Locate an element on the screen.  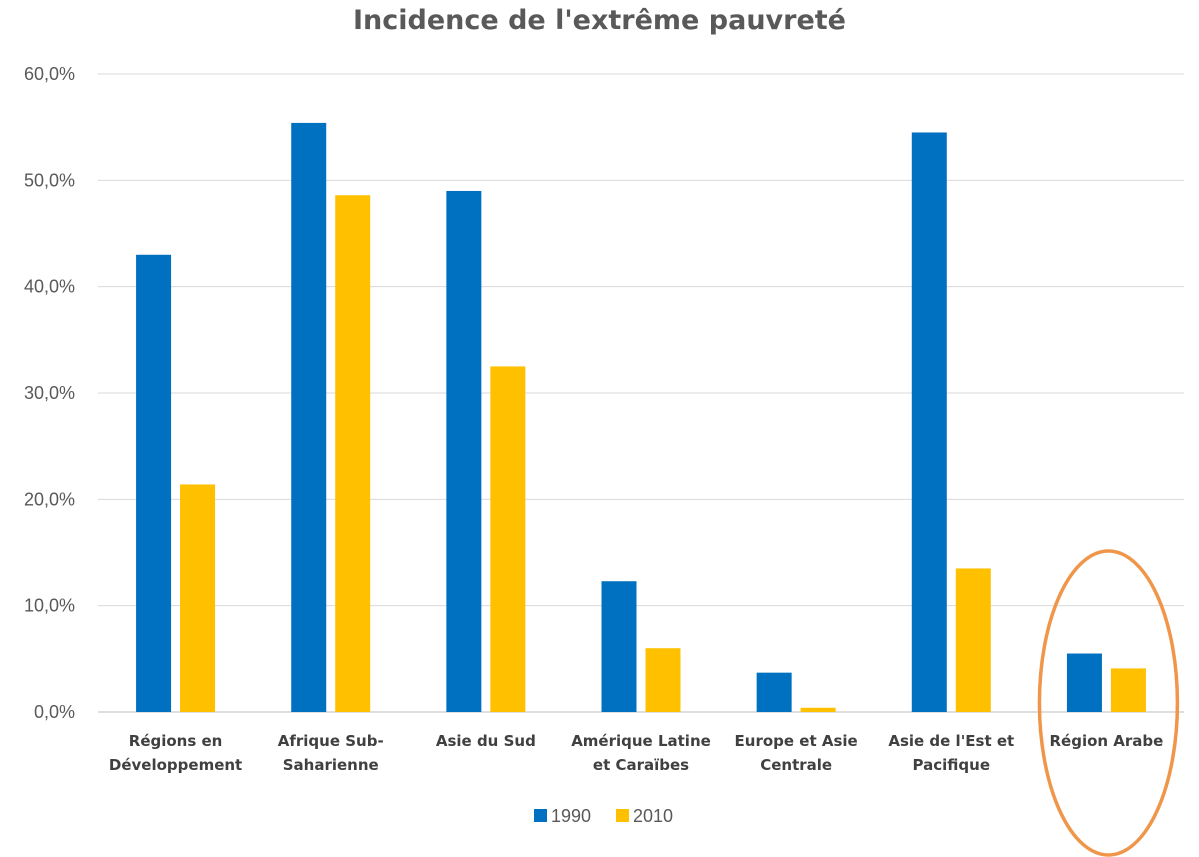
y-tick-label: 0,0% is located at coordinates (54, 712).